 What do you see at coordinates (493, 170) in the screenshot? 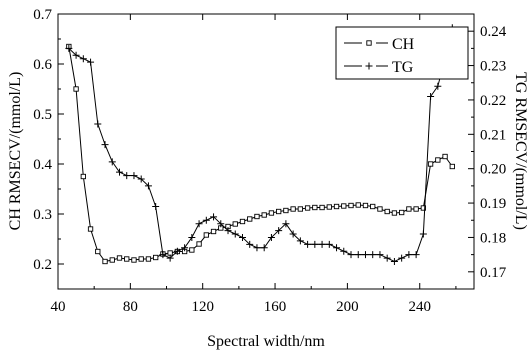
I see `y-right-tick-label: 0.20` at bounding box center [493, 170].